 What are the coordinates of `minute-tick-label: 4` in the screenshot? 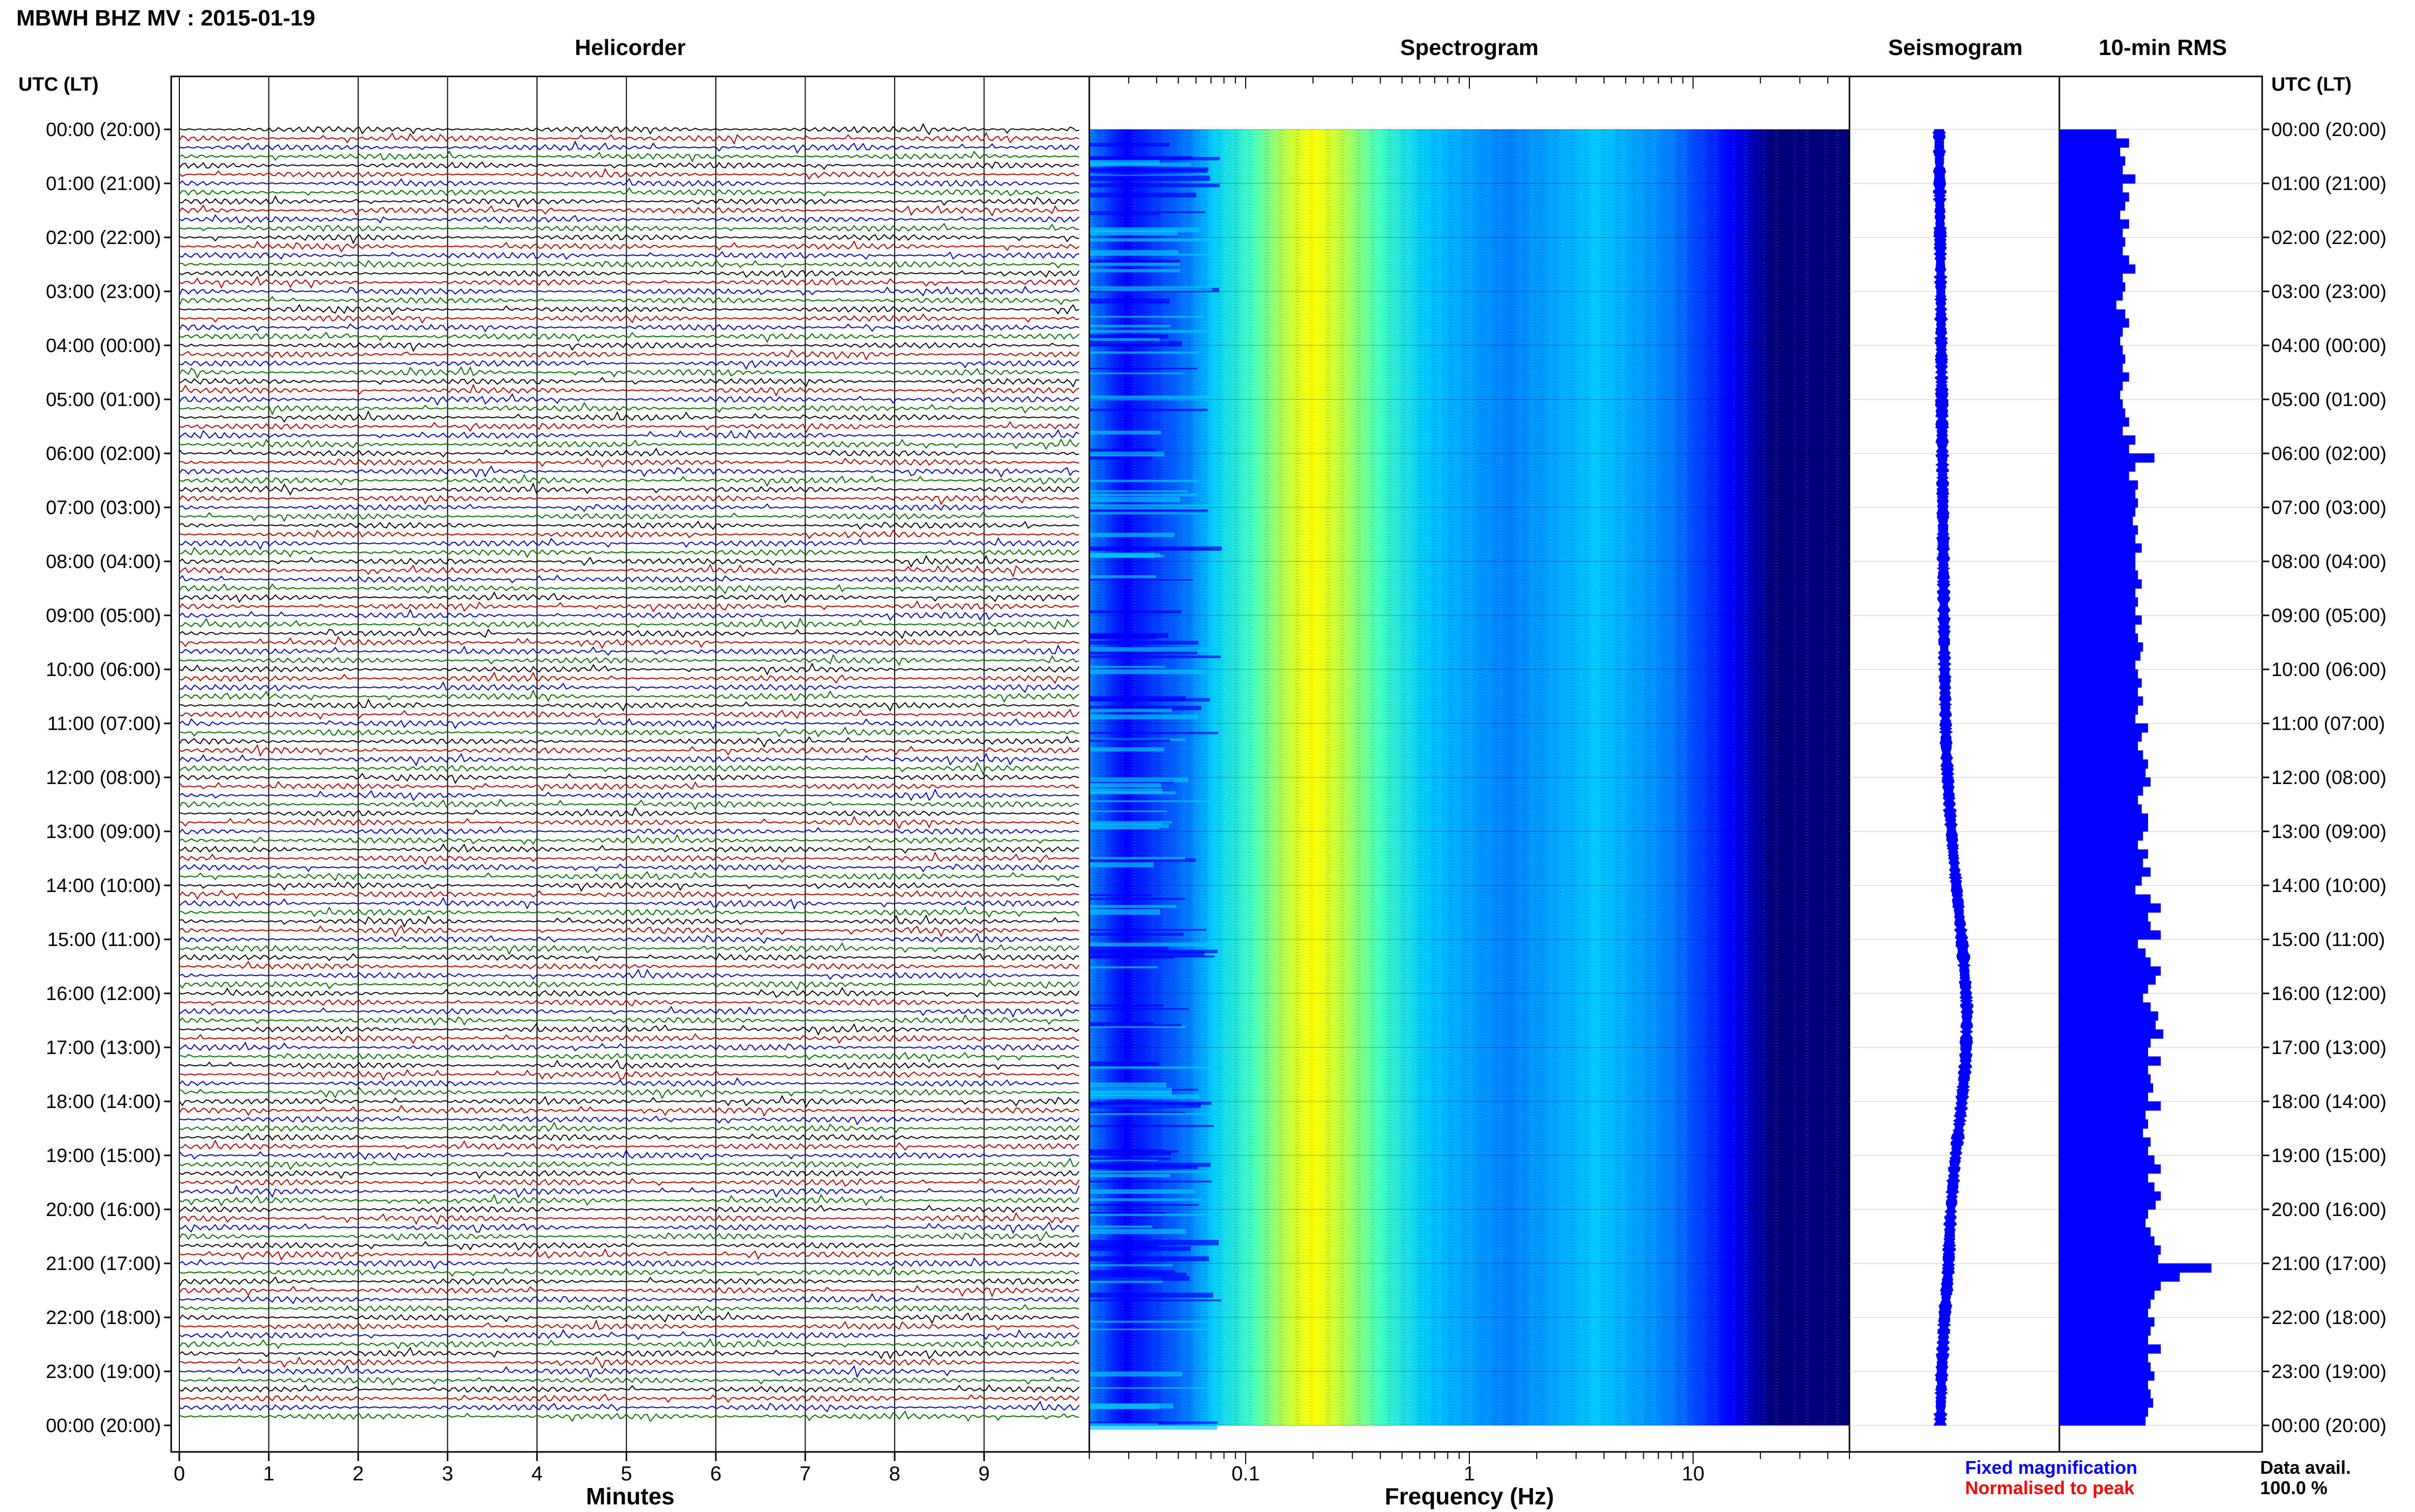 It's located at (537, 1474).